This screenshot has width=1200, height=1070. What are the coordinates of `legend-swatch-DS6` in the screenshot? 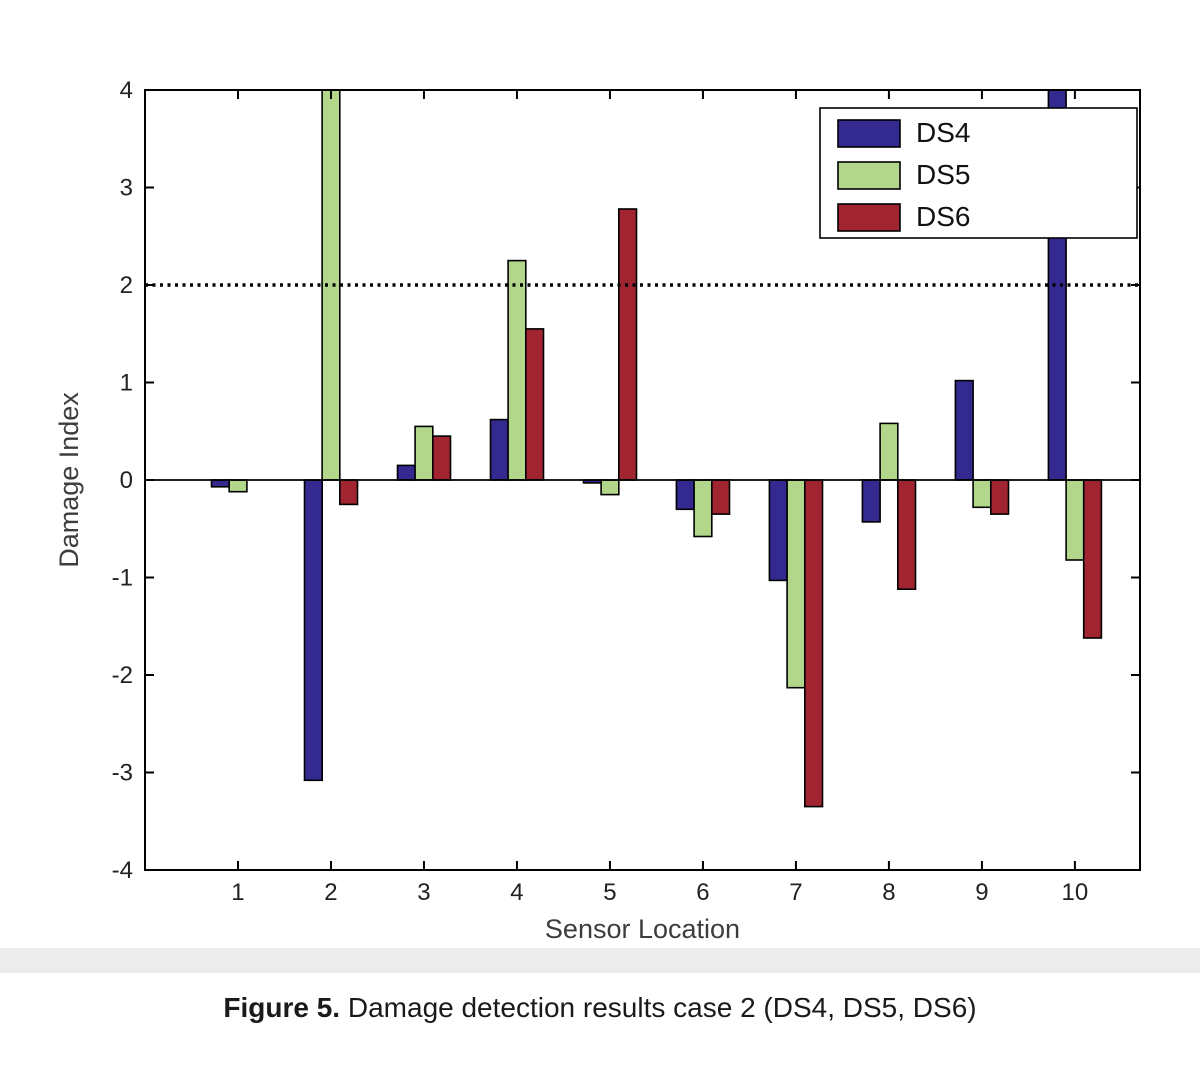 It's located at (869, 217).